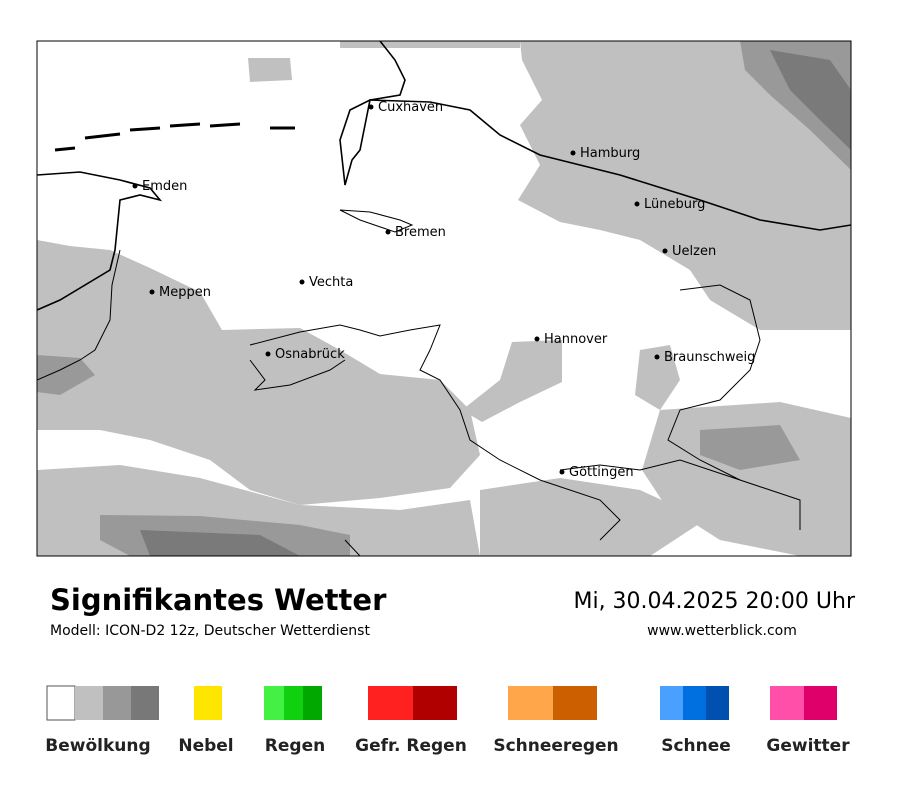 Image resolution: width=900 pixels, height=800 pixels. I want to click on legend-label: Bewölkung, so click(97, 746).